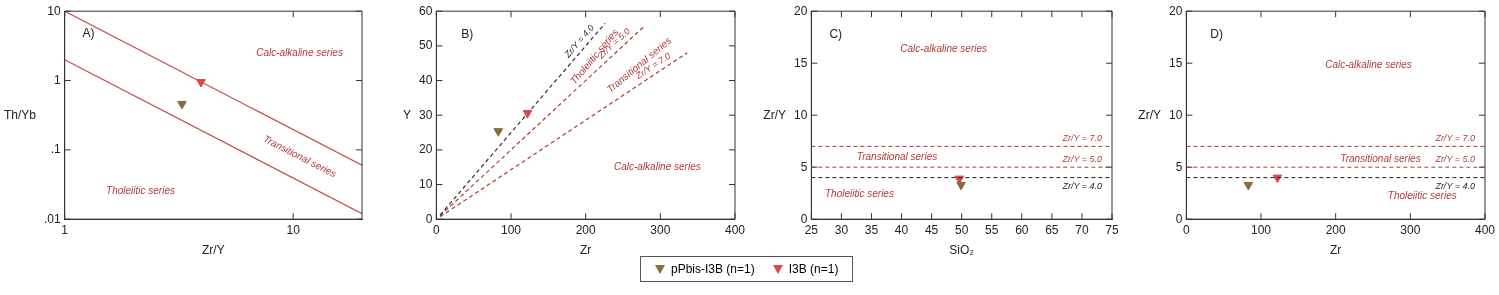  I want to click on annotation: A), so click(88, 33).